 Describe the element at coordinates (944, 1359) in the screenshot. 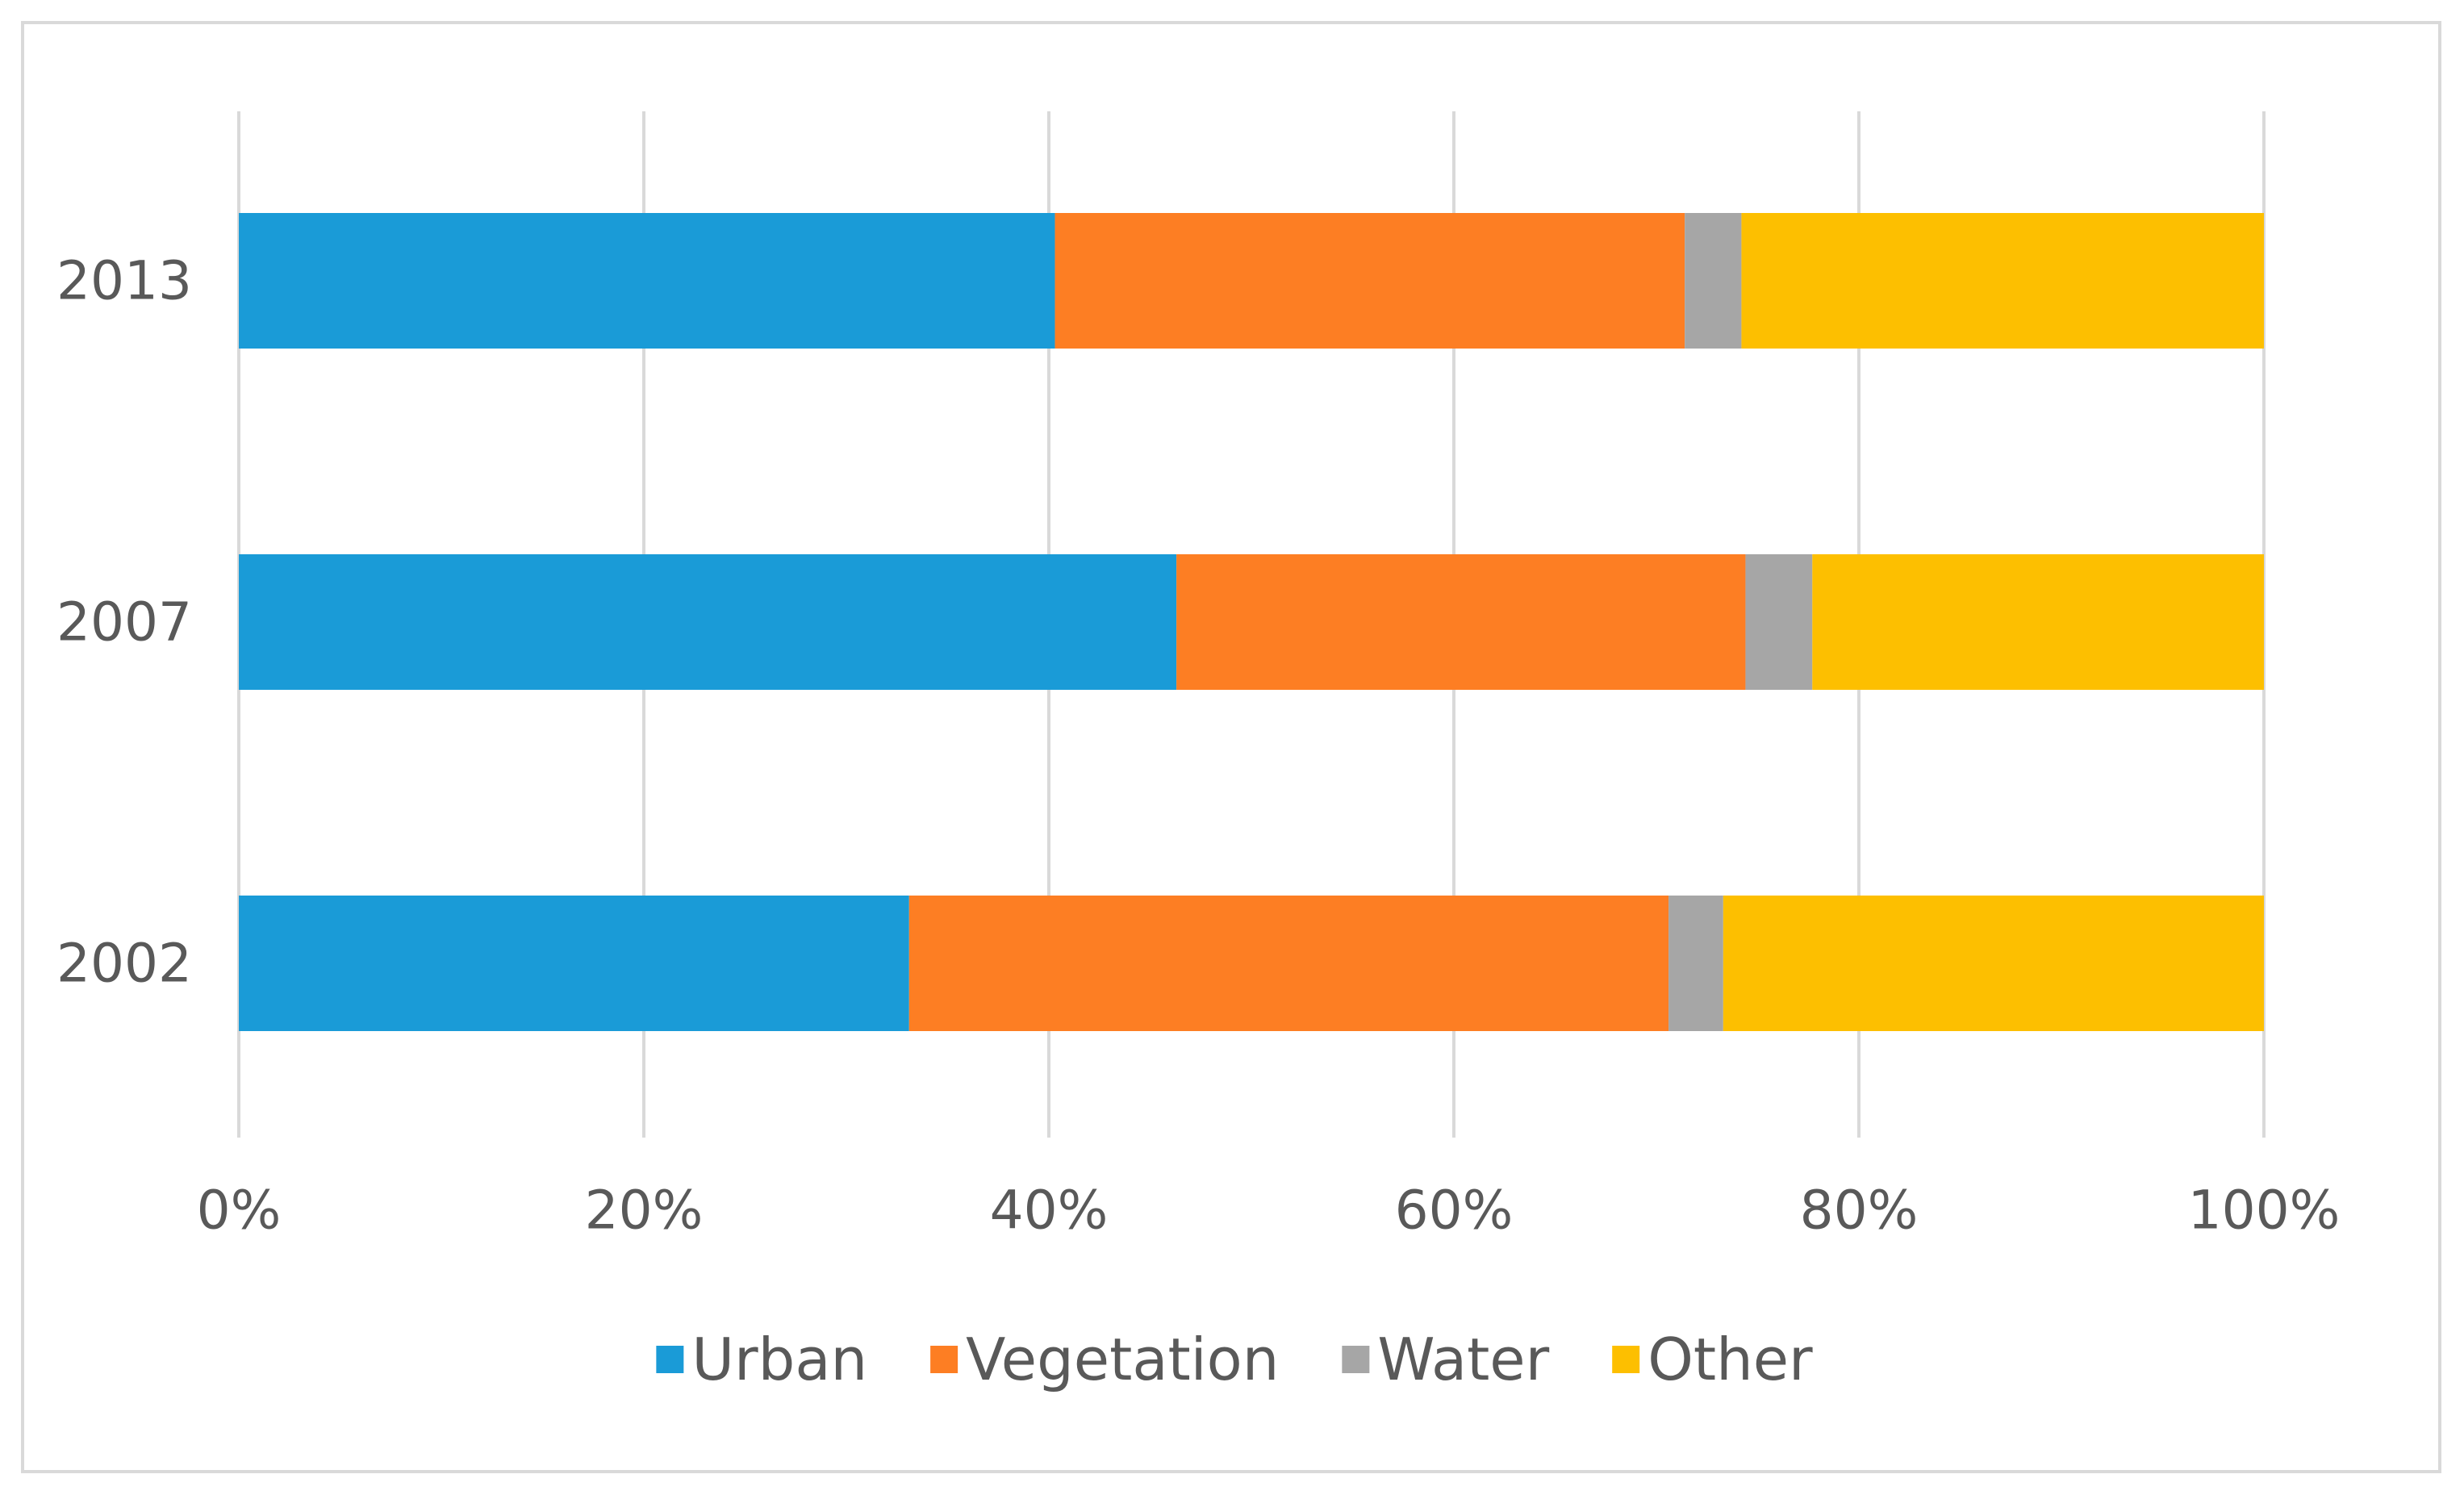

I see `legend-swatch-vegetation` at that location.